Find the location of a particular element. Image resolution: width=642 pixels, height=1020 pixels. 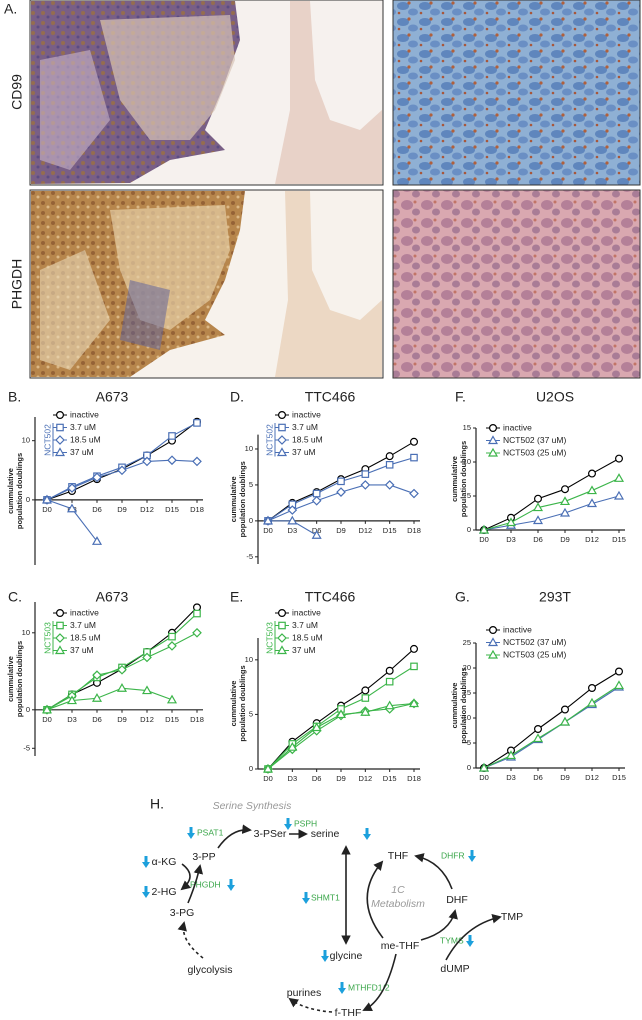

legend-label: 18.5 uM is located at coordinates (307, 439).